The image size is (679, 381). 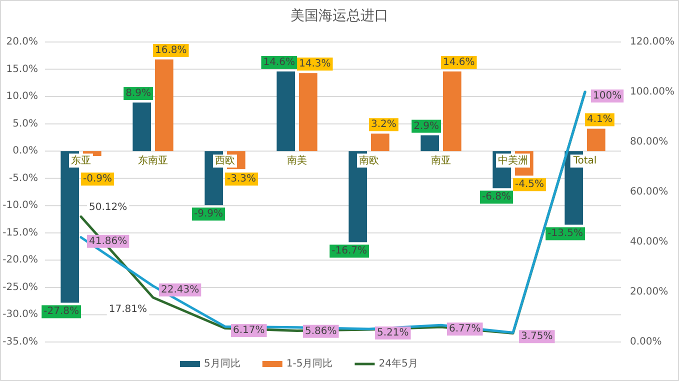 I want to click on data-label: 41.86%, so click(x=108, y=241).